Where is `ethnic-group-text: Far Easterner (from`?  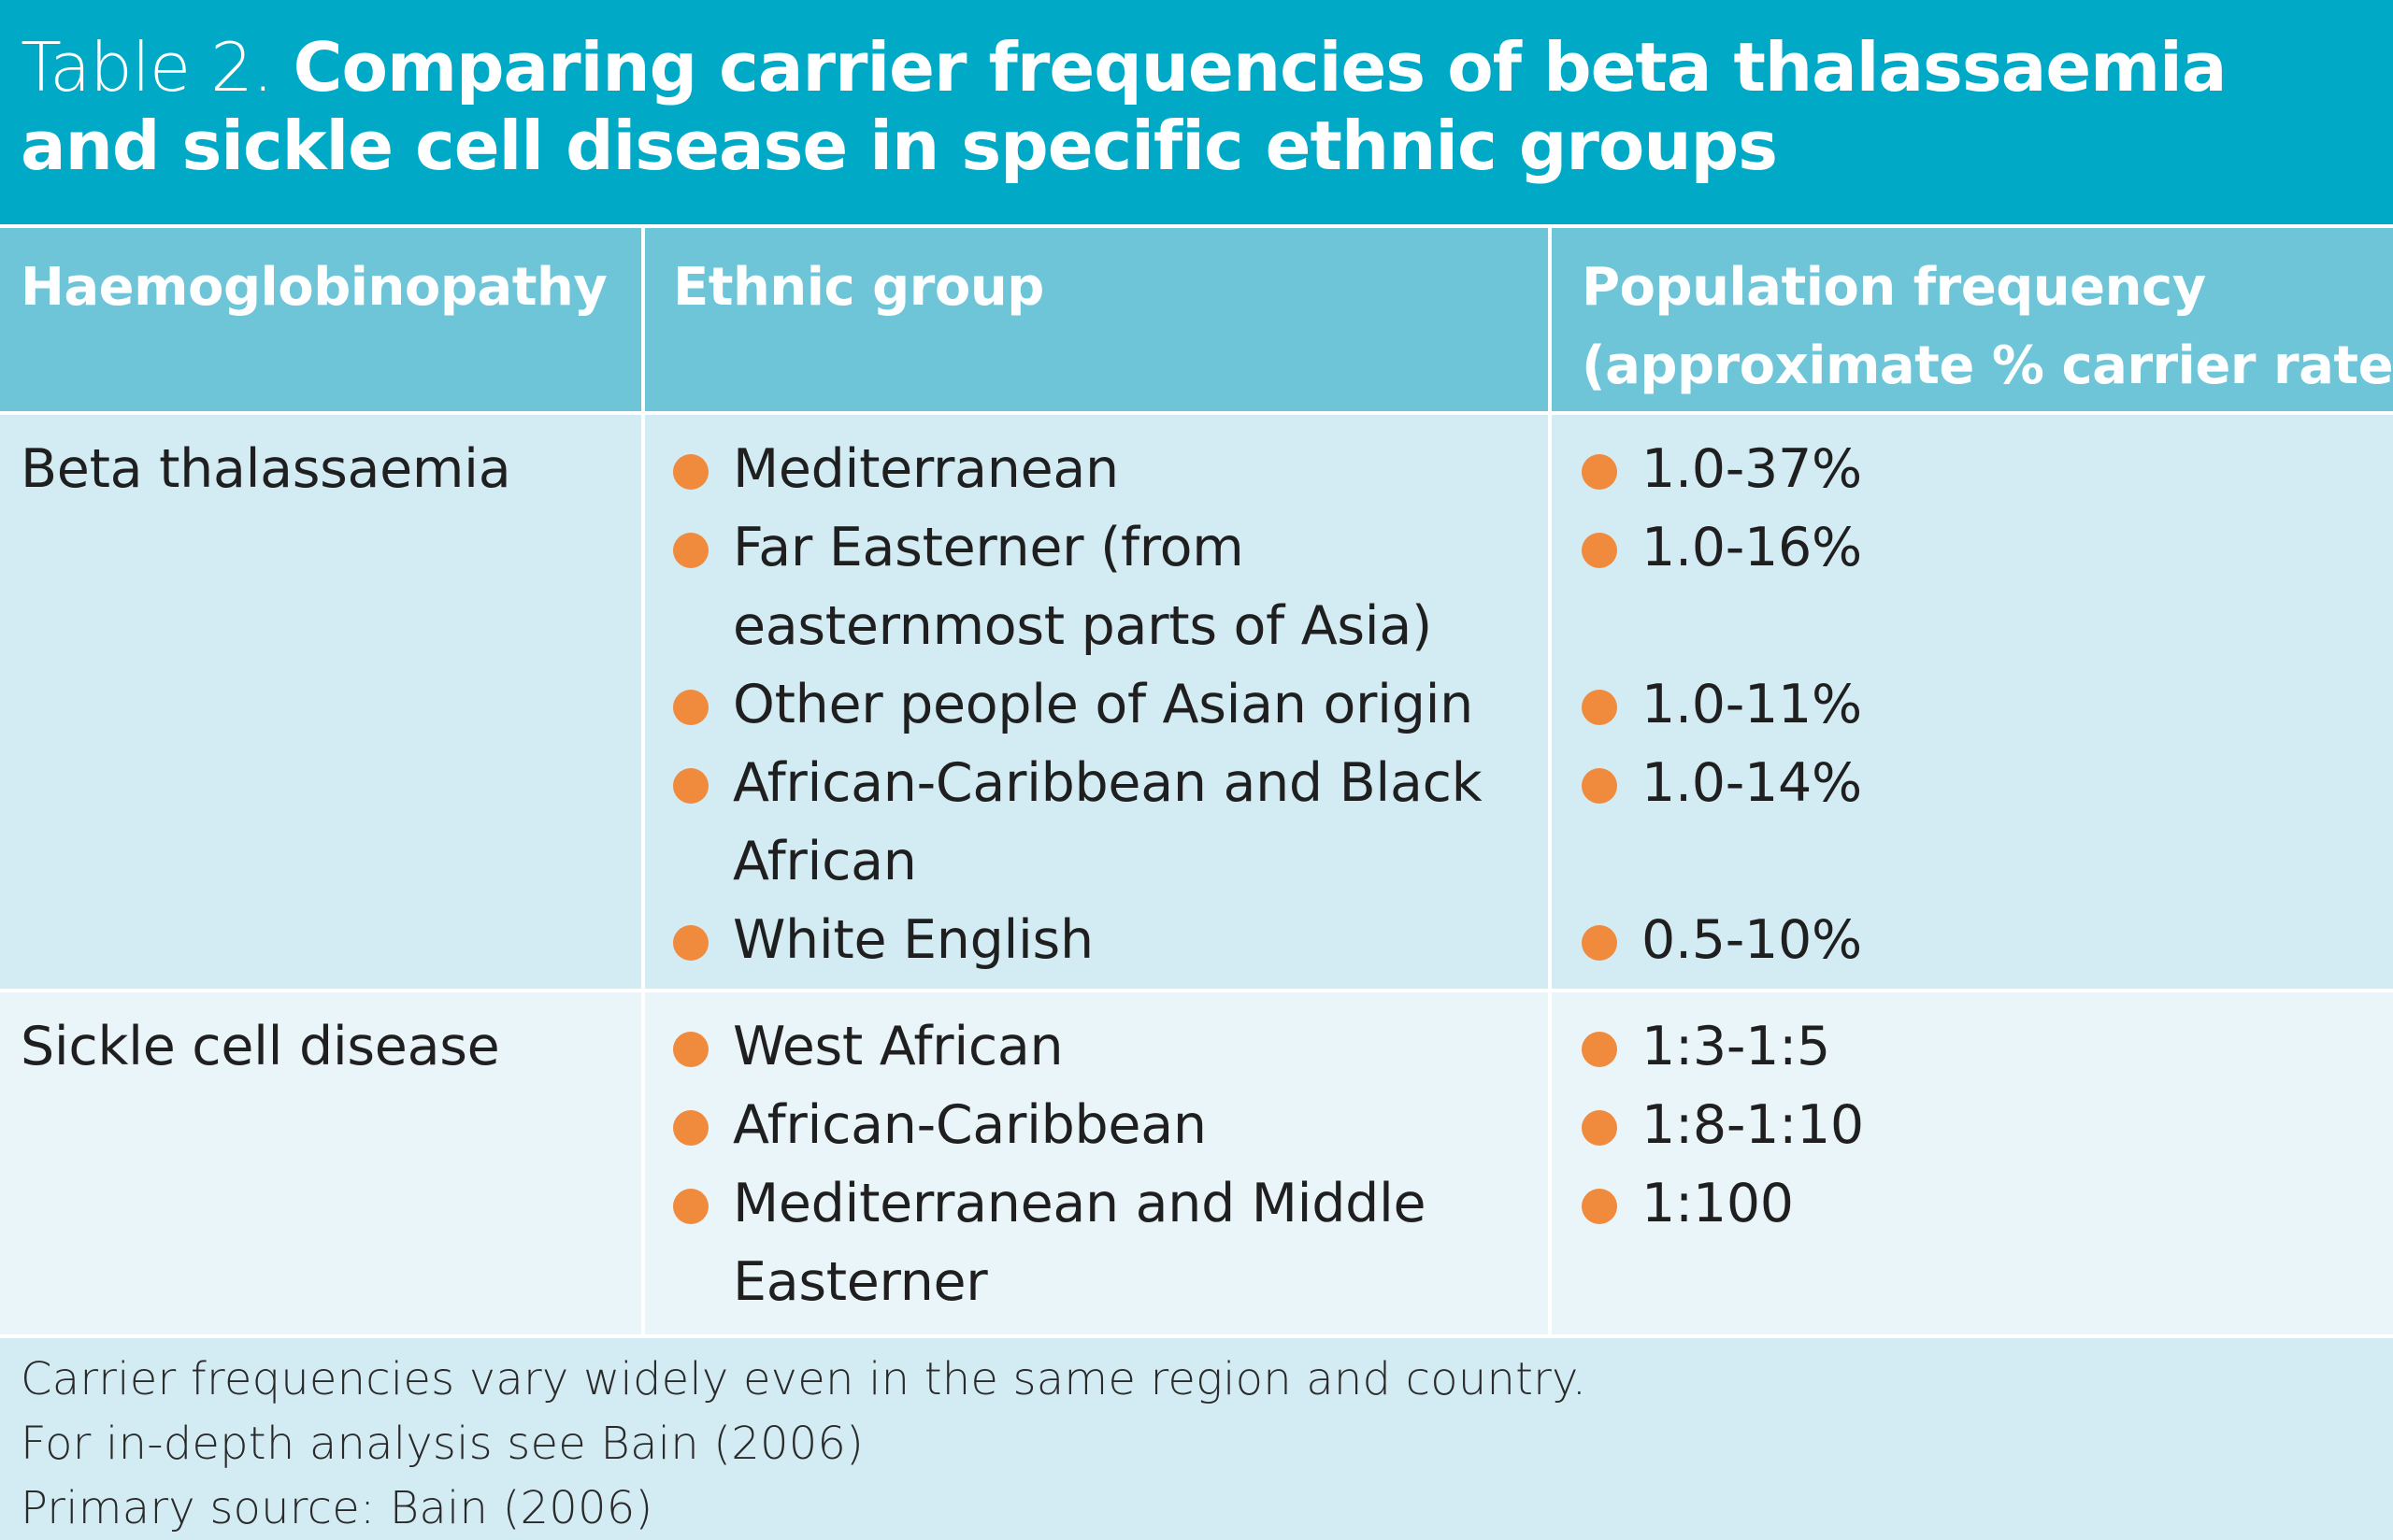 ethnic-group-text: Far Easterner (from is located at coordinates (988, 547).